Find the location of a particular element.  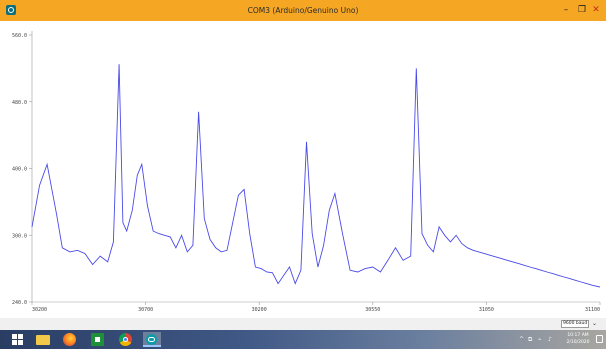

windows-taskbar: ^ ⧉ ⌁ ♪ 10:17 AM 2/10/2020 is located at coordinates (303, 339).